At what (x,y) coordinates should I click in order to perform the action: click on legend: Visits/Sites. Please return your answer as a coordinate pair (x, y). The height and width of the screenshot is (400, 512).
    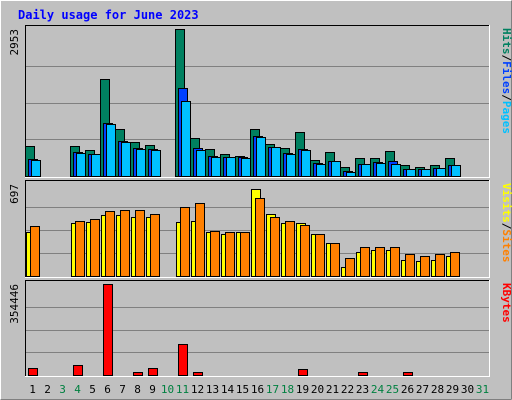
    Looking at the image, I should click on (506, 223).